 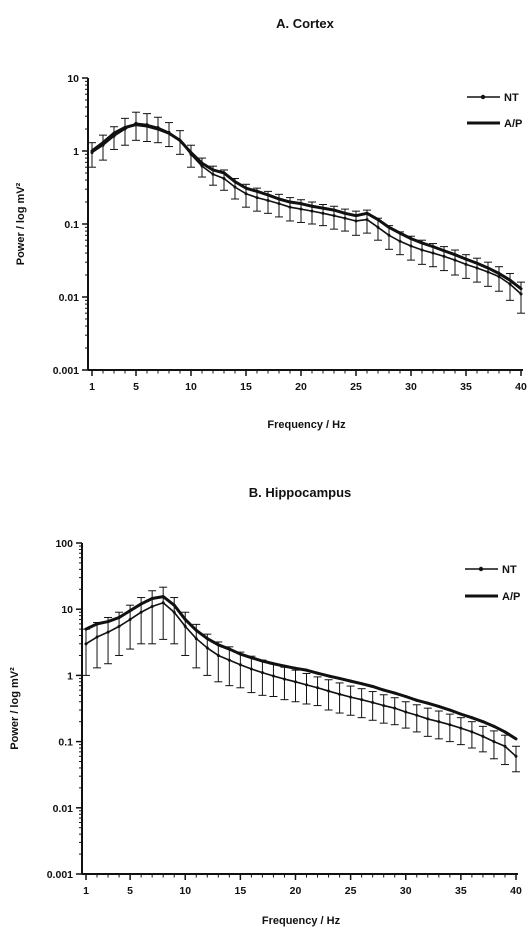 What do you see at coordinates (66, 371) in the screenshot?
I see `y-tick-label: 0.001` at bounding box center [66, 371].